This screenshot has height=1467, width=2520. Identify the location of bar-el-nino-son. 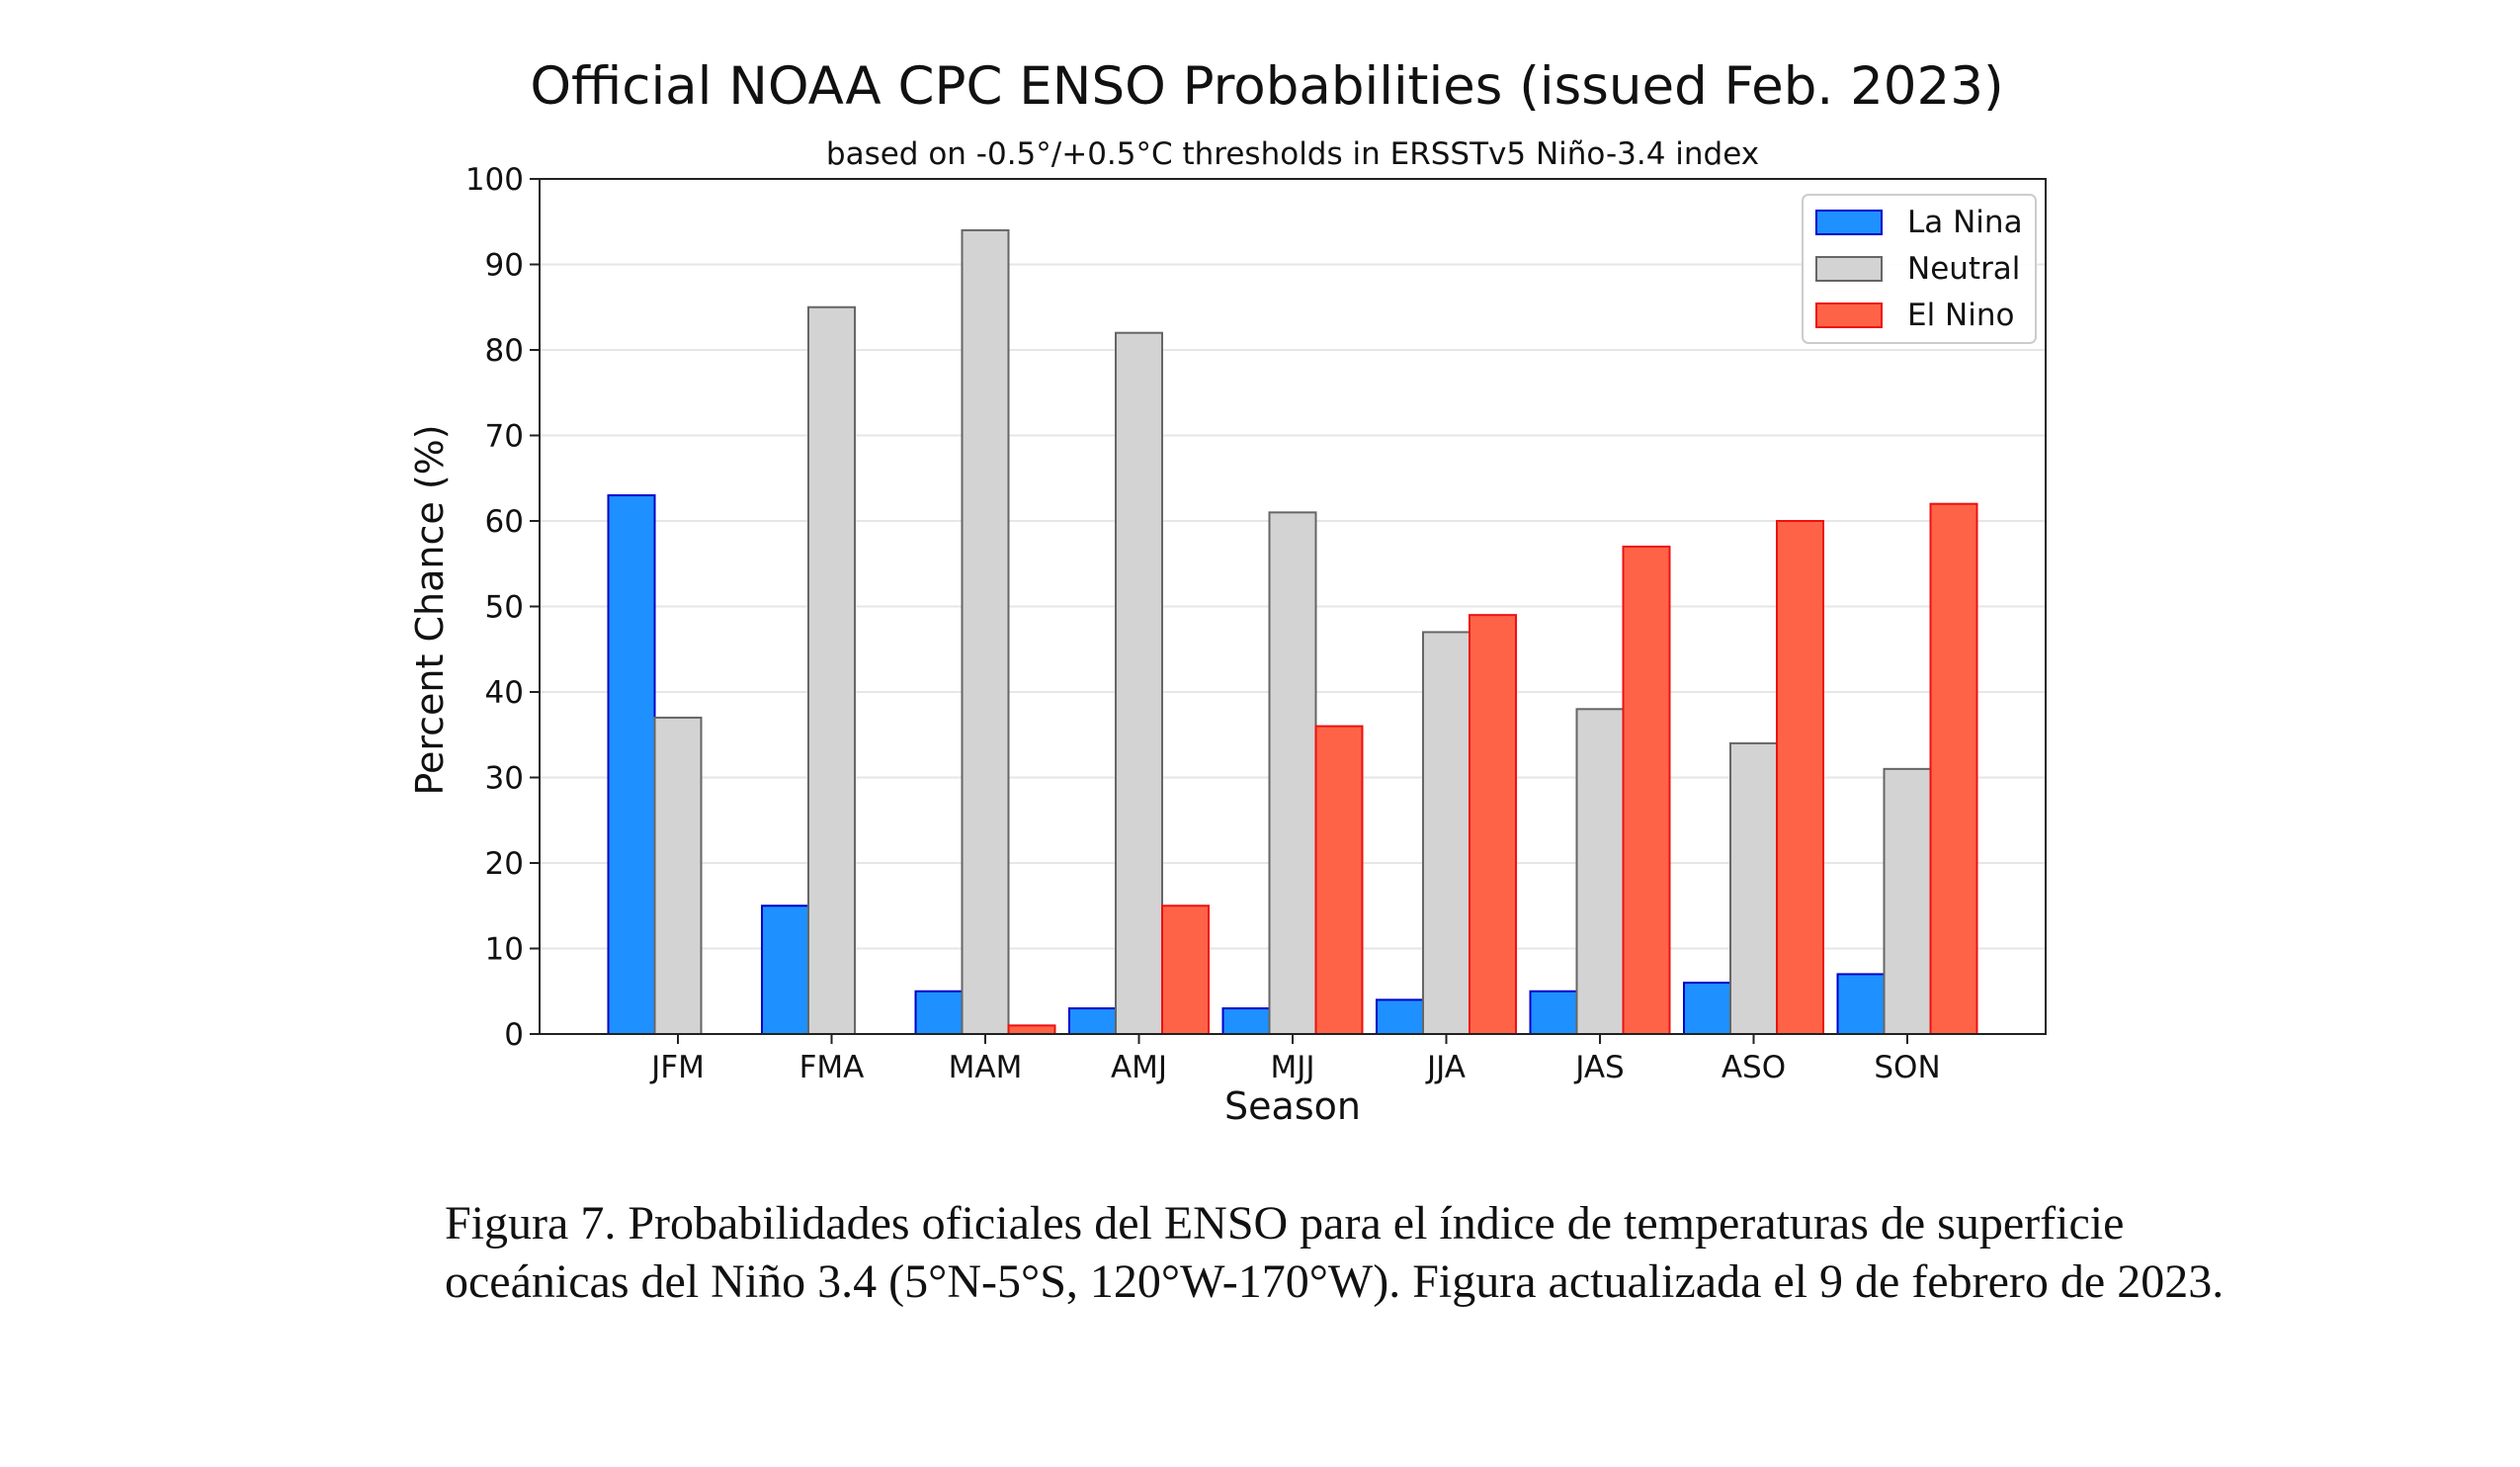
(1953, 768).